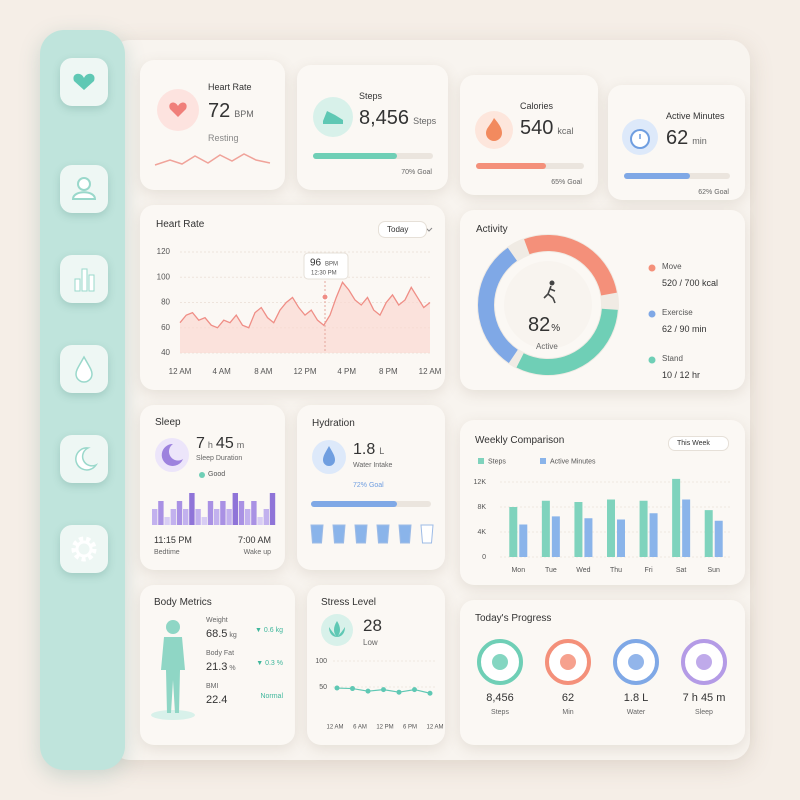 This screenshot has width=800, height=800. I want to click on activity-item-value: 10 / 12 hr, so click(681, 375).